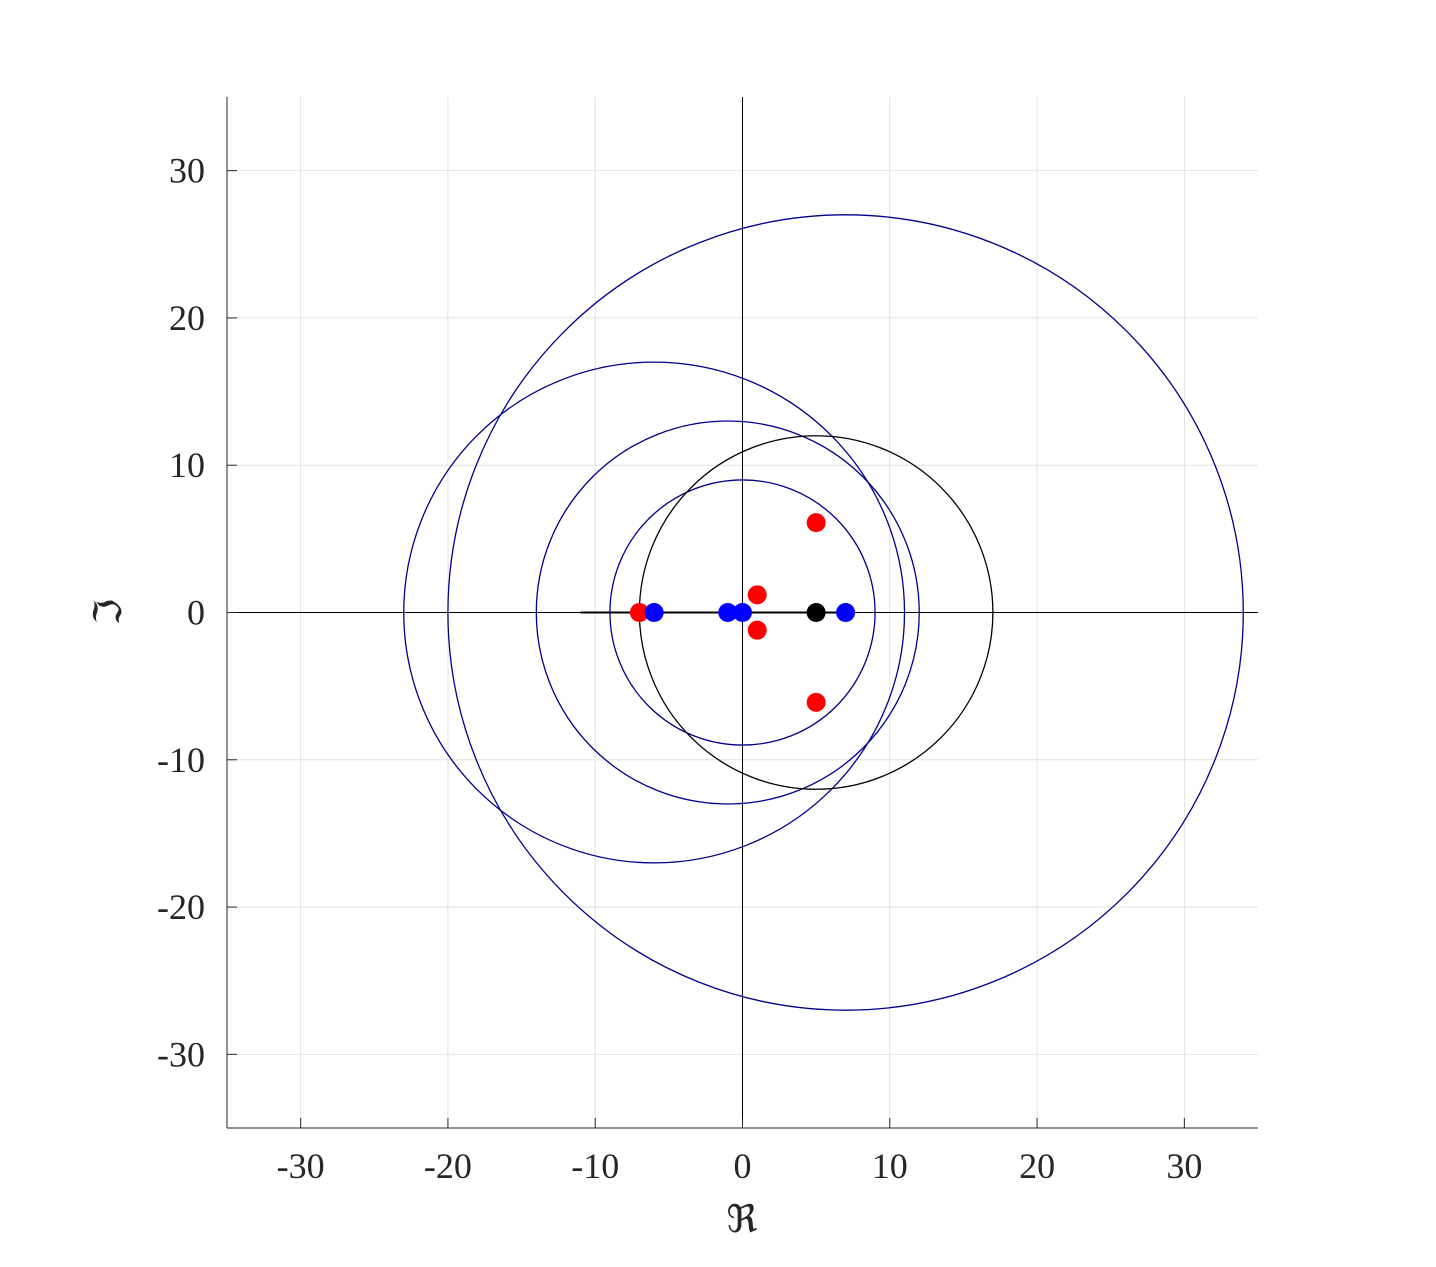 Image resolution: width=1436 pixels, height=1267 pixels. What do you see at coordinates (187, 318) in the screenshot?
I see `y-tick-label: 20` at bounding box center [187, 318].